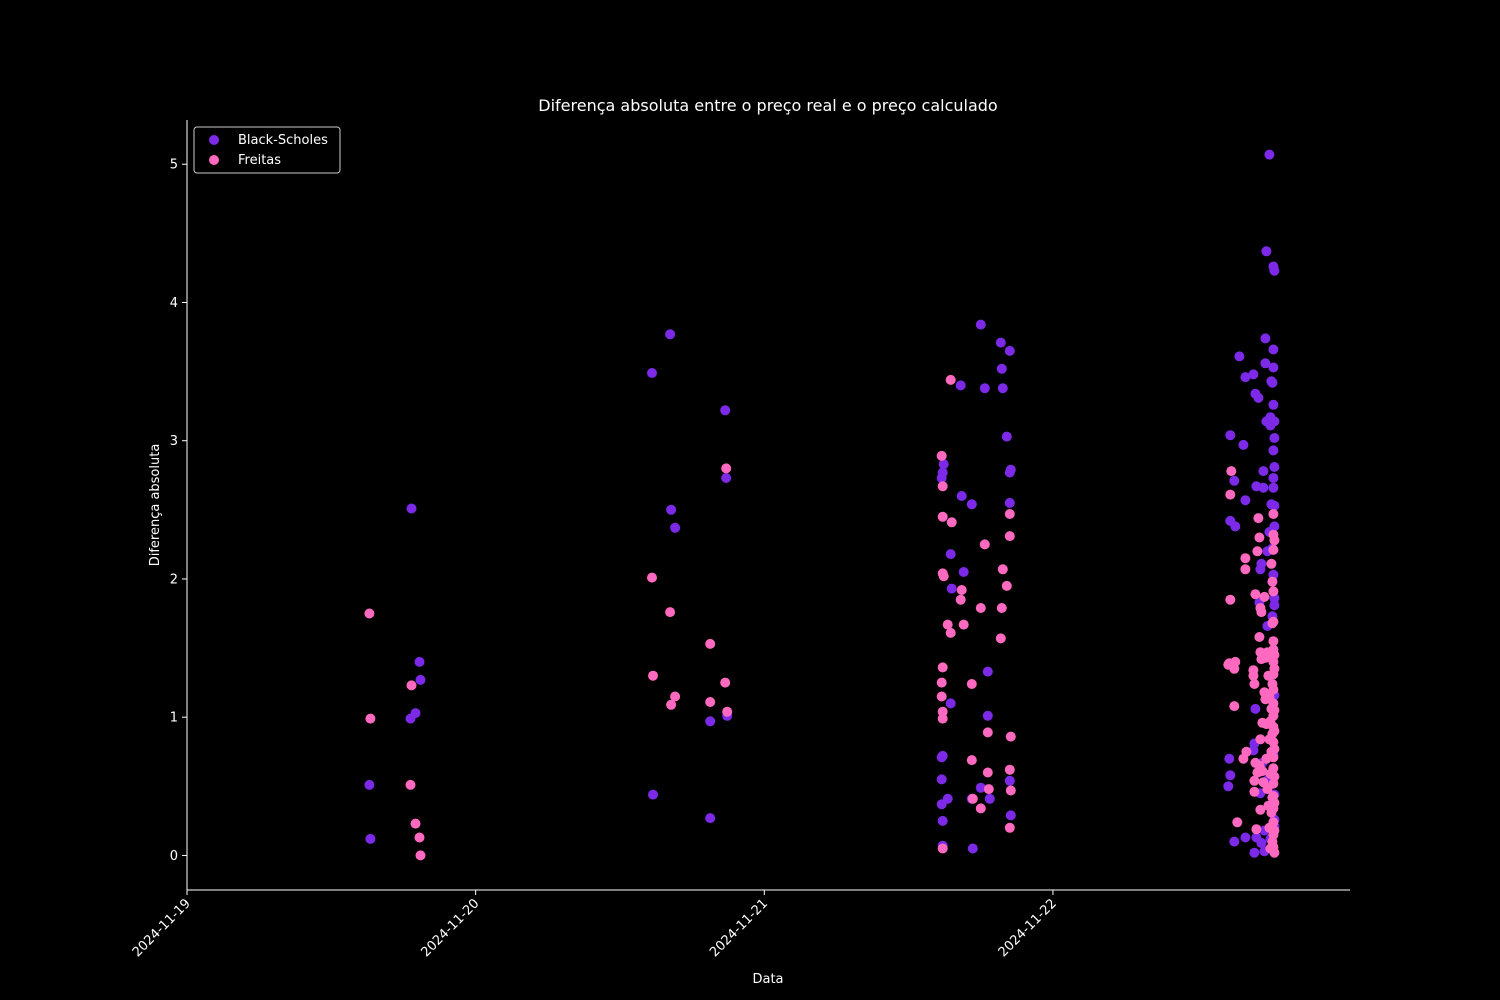 Image resolution: width=1500 pixels, height=1000 pixels. What do you see at coordinates (155, 505) in the screenshot?
I see `y-axis-label: Diferença absoluta` at bounding box center [155, 505].